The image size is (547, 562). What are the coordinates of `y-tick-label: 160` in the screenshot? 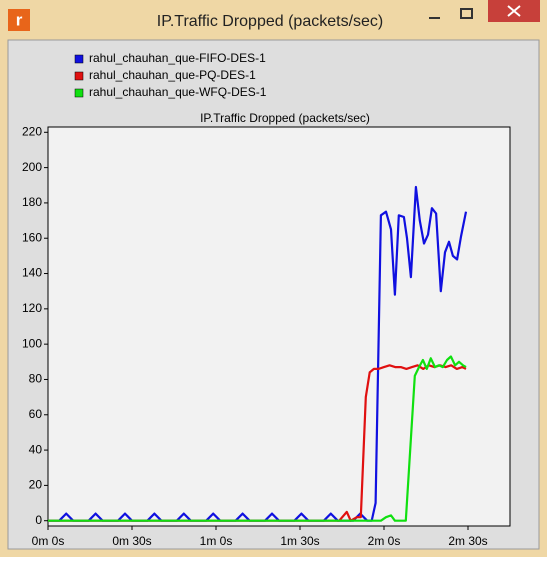 It's located at (32, 237).